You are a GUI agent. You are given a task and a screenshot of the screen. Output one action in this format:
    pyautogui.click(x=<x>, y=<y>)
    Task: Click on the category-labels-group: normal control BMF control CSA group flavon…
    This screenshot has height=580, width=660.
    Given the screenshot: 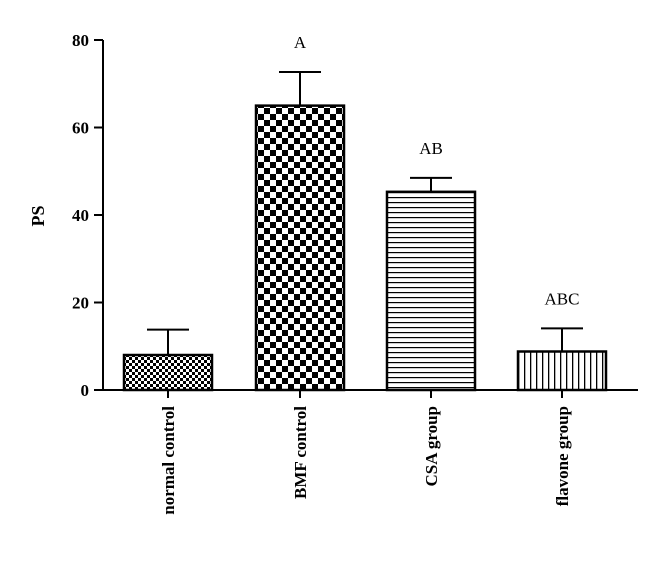 What is the action you would take?
    pyautogui.click(x=365, y=460)
    